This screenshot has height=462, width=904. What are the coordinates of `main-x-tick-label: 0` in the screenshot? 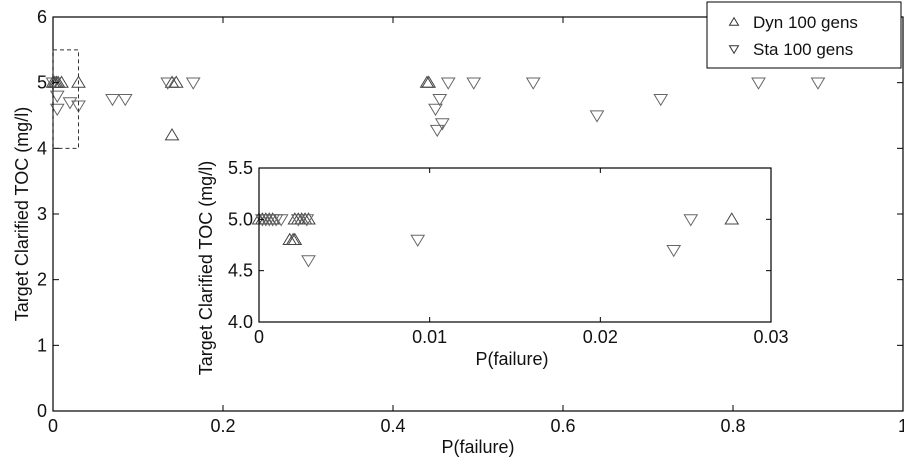 It's located at (53, 426).